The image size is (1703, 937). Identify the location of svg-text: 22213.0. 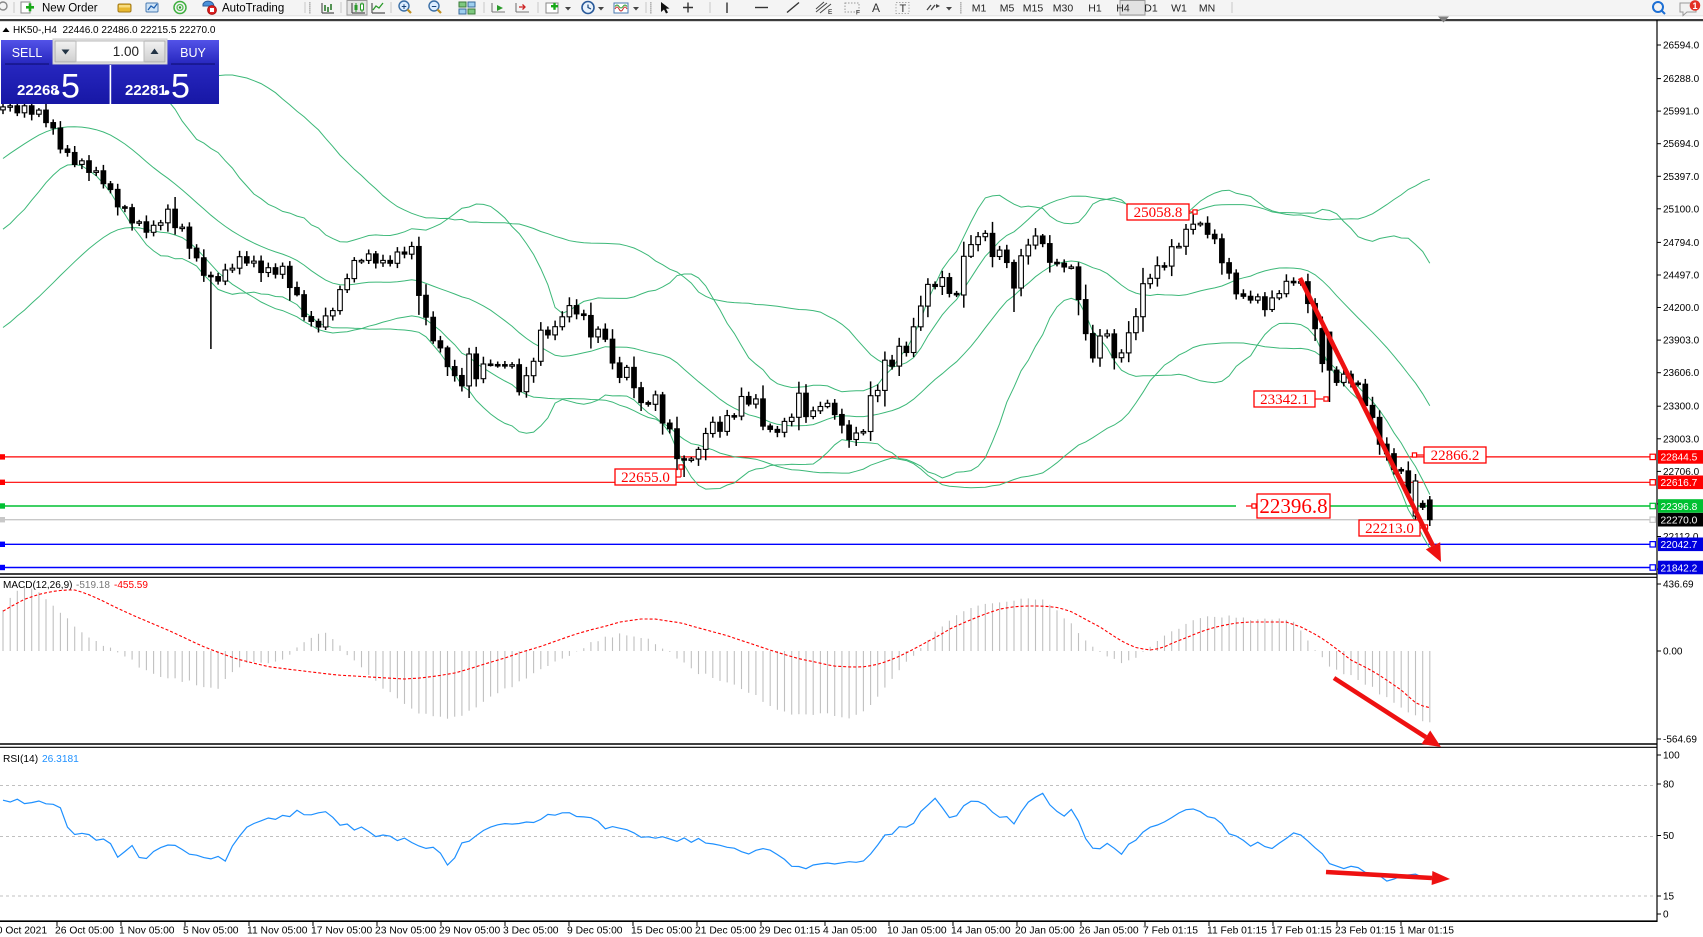
(1389, 529).